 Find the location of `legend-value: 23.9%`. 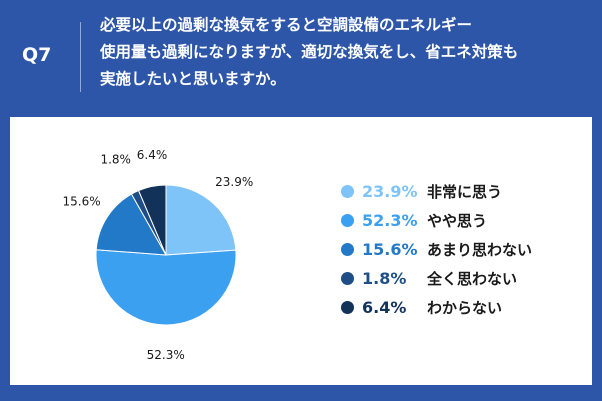

legend-value: 23.9% is located at coordinates (390, 191).